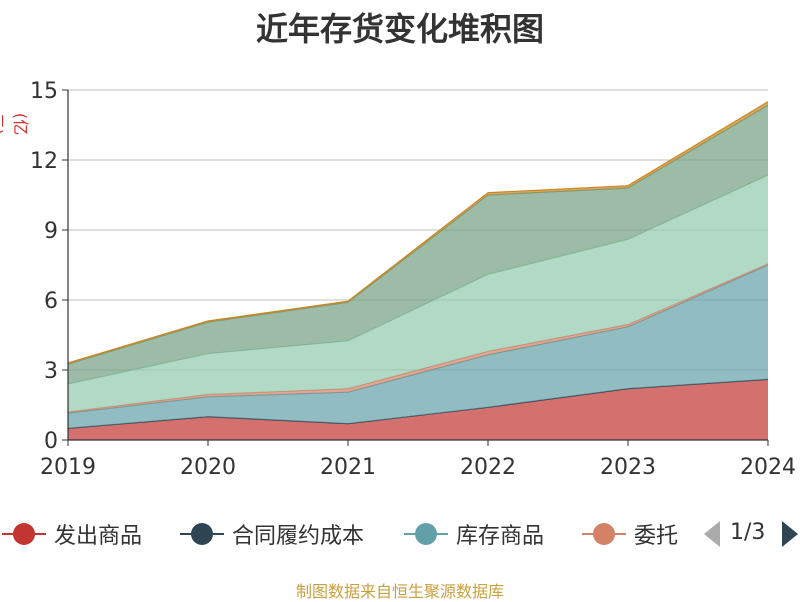  I want to click on legend-pager: 1/3, so click(750, 534).